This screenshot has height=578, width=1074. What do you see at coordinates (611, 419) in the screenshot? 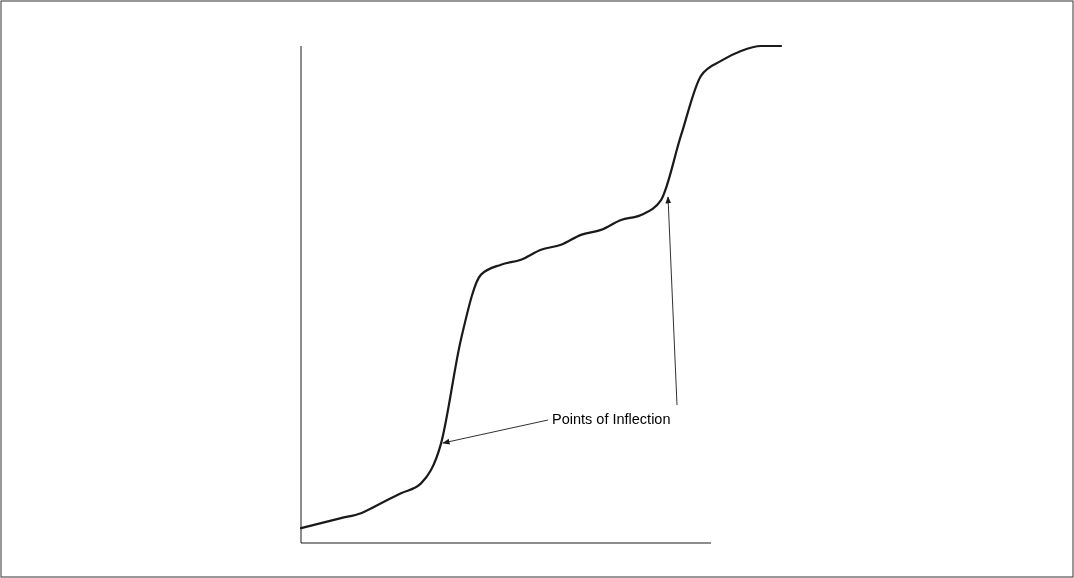
I see `annotation: Points of Inflection` at bounding box center [611, 419].